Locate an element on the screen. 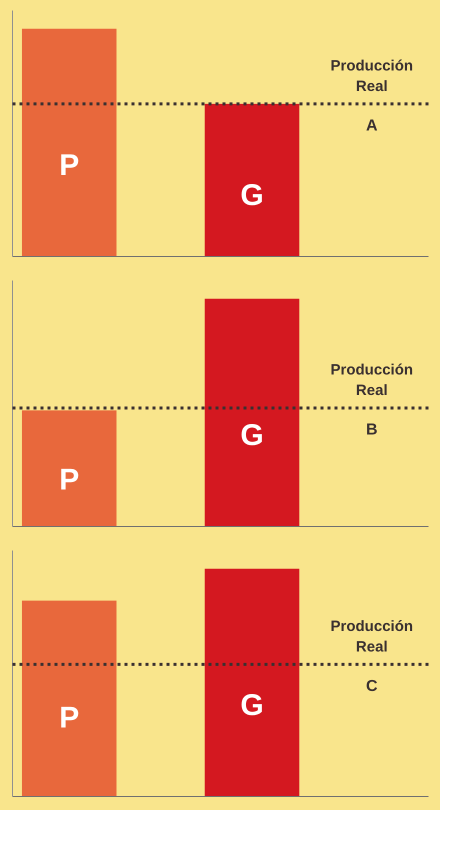  annotation: A is located at coordinates (372, 126).